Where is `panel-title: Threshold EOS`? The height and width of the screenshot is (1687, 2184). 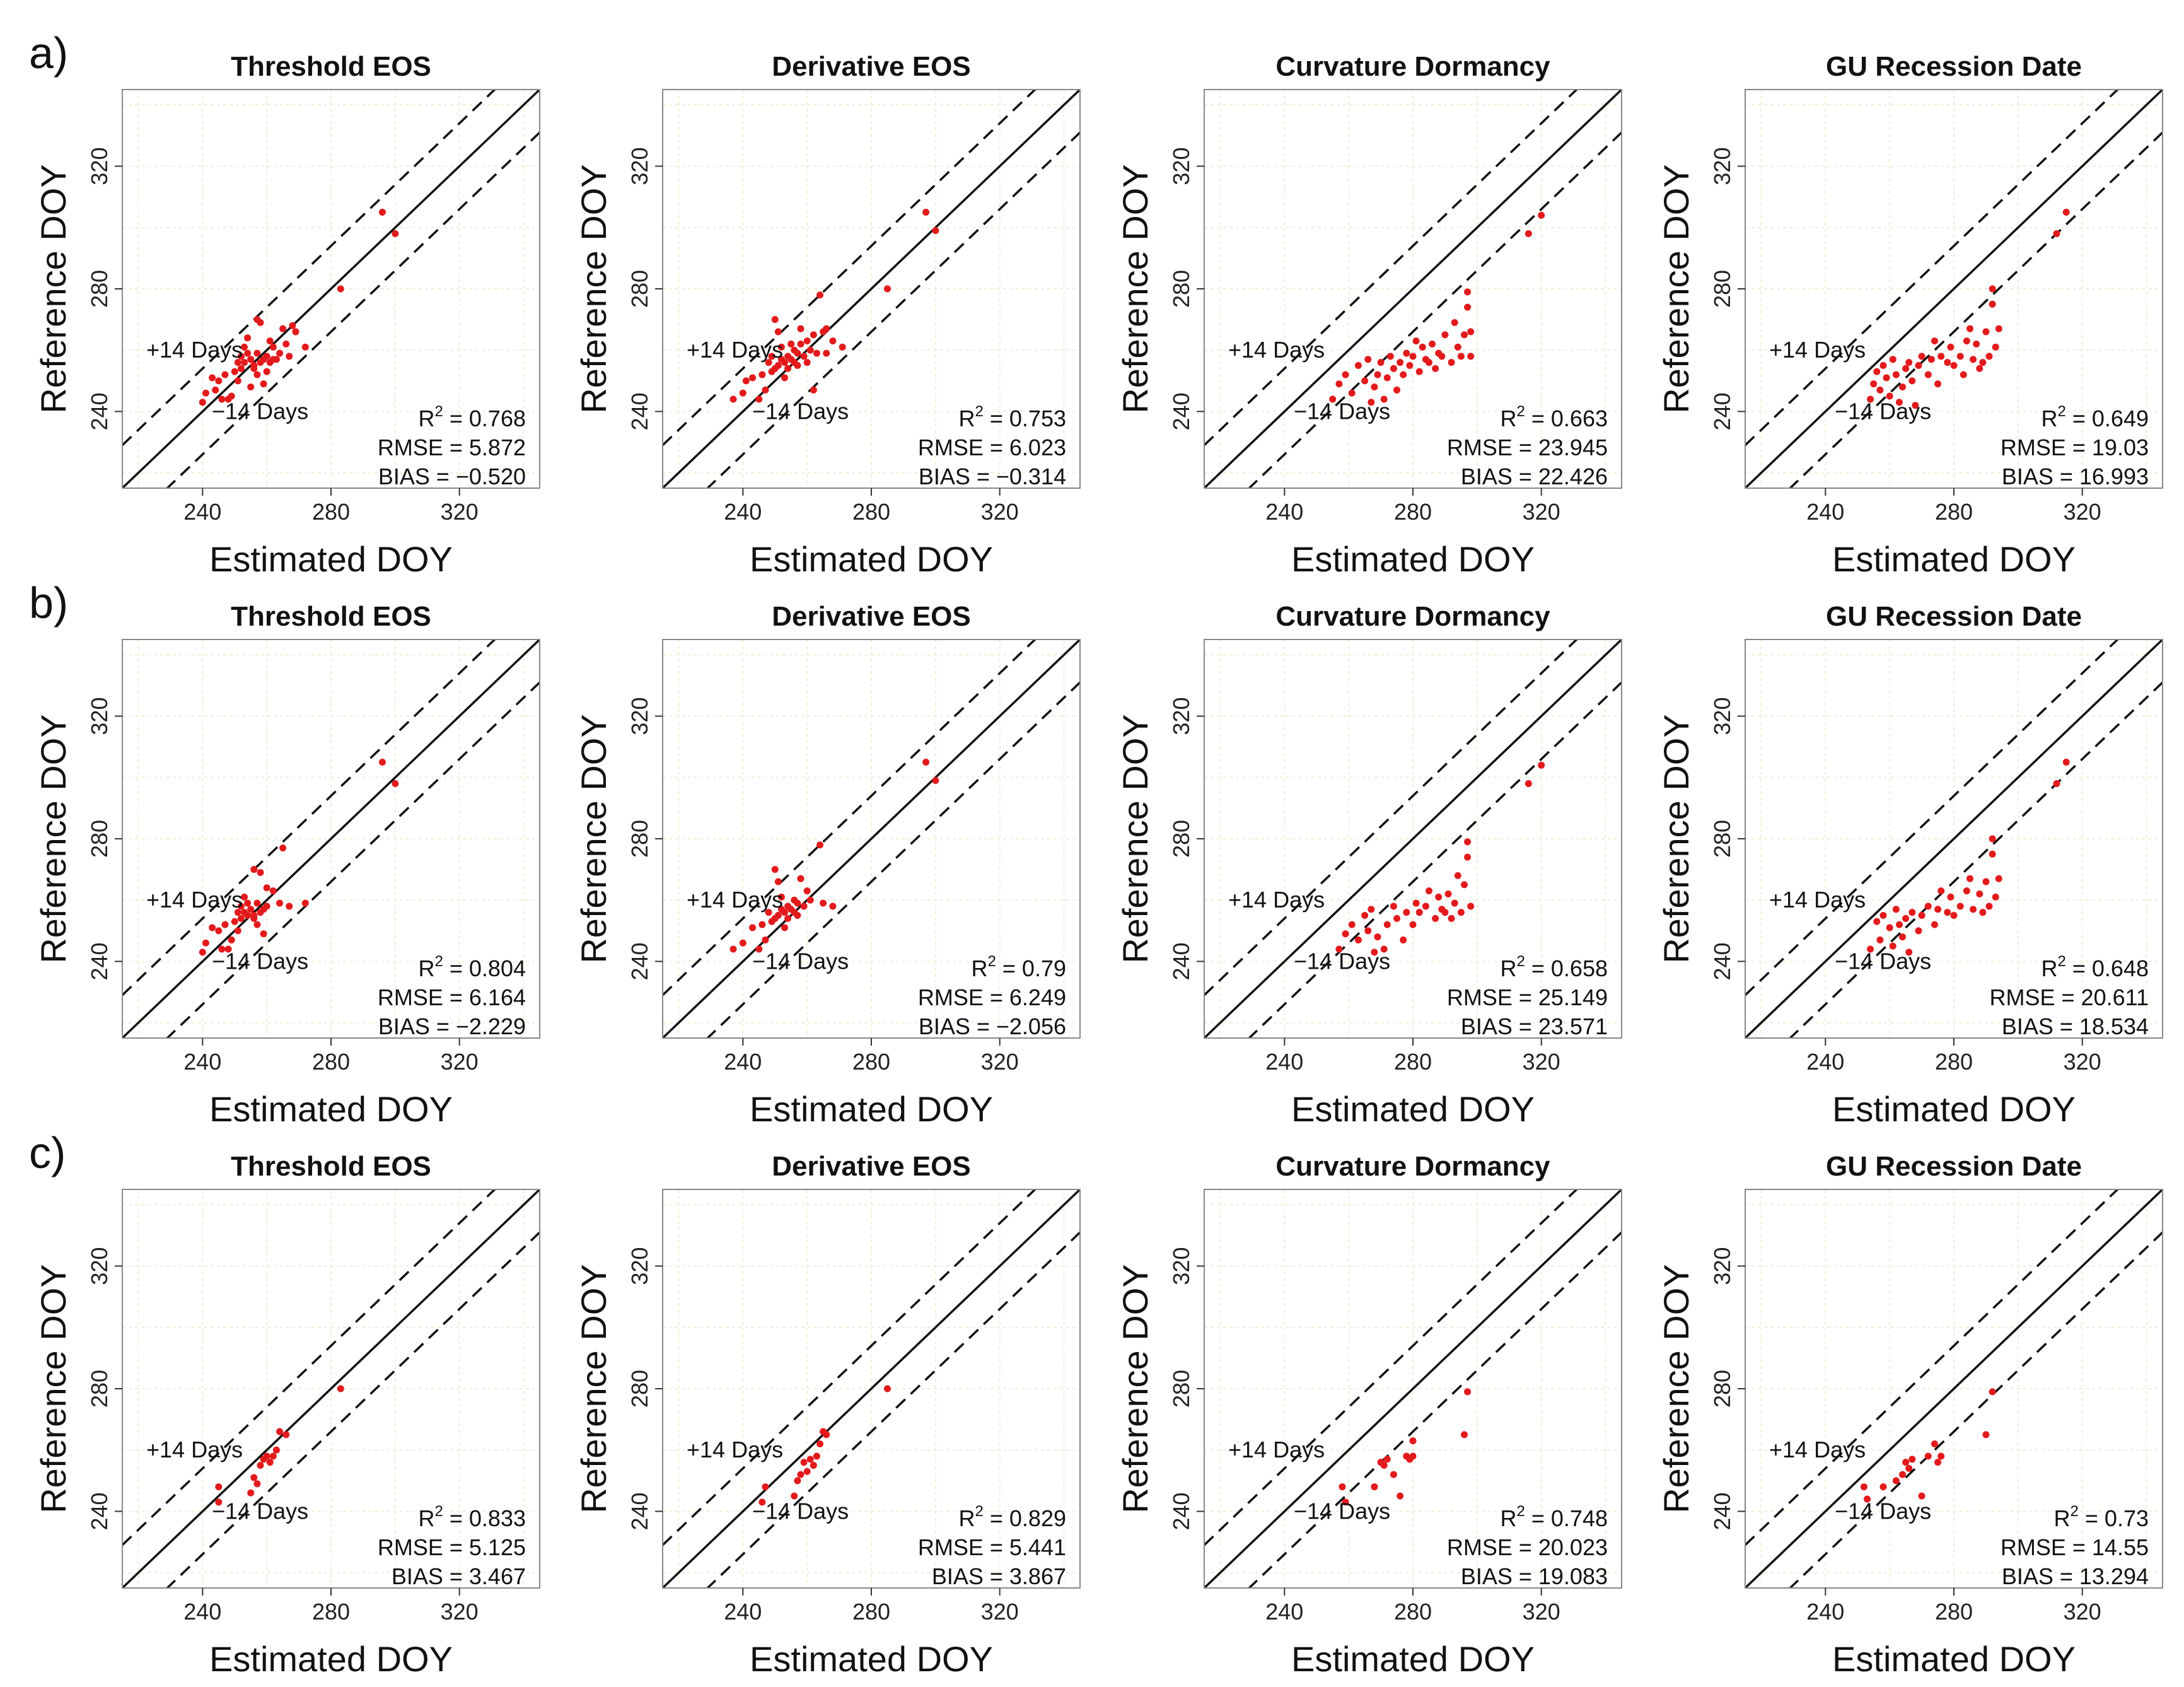 panel-title: Threshold EOS is located at coordinates (331, 66).